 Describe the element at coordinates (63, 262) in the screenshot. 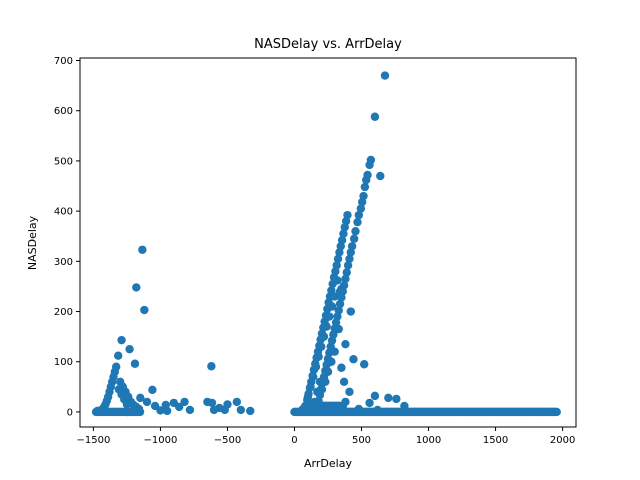

I see `y-tick-label: 300` at that location.